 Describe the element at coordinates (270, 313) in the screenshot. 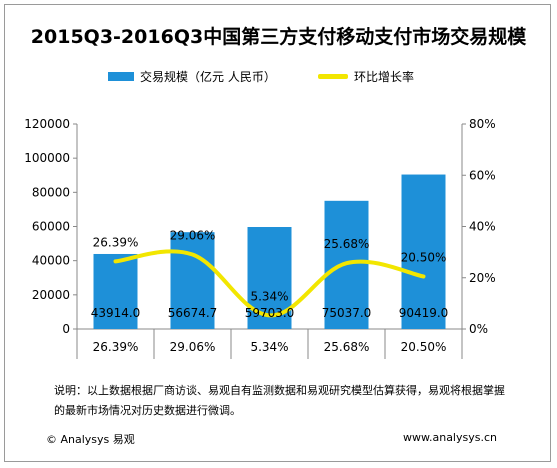

I see `bar-value-label: 59703.0` at that location.